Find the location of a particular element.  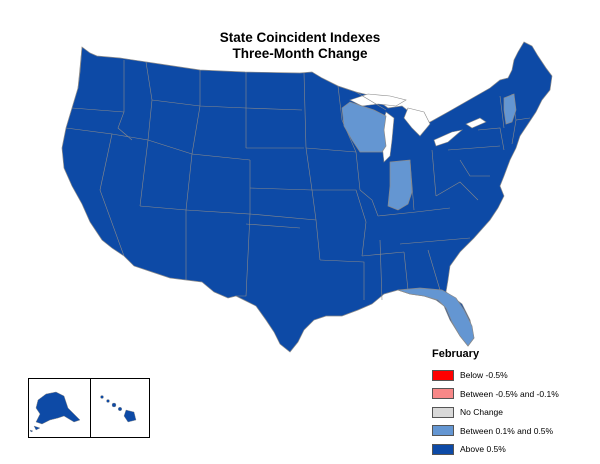

inset-divider is located at coordinates (90, 408).